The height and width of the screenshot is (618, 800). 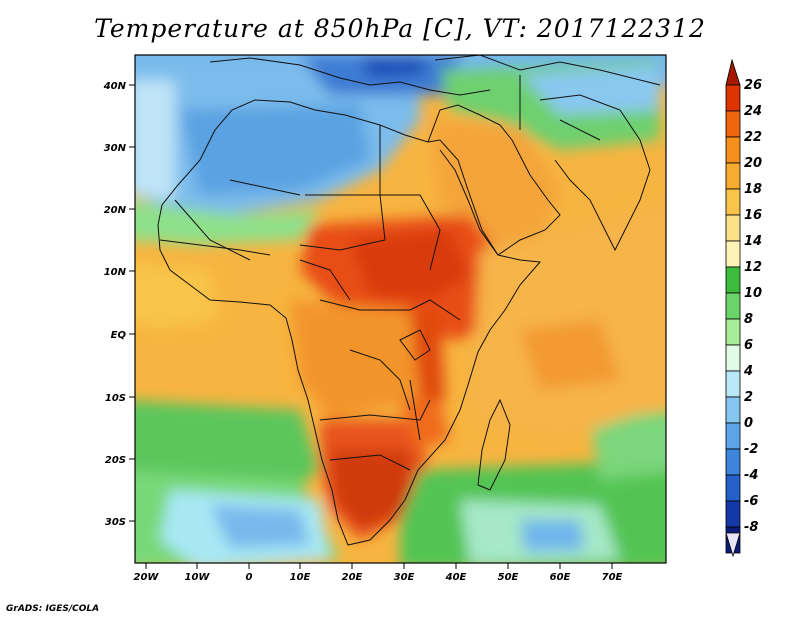 I want to click on colorbar-top-arrow, so click(x=733, y=72).